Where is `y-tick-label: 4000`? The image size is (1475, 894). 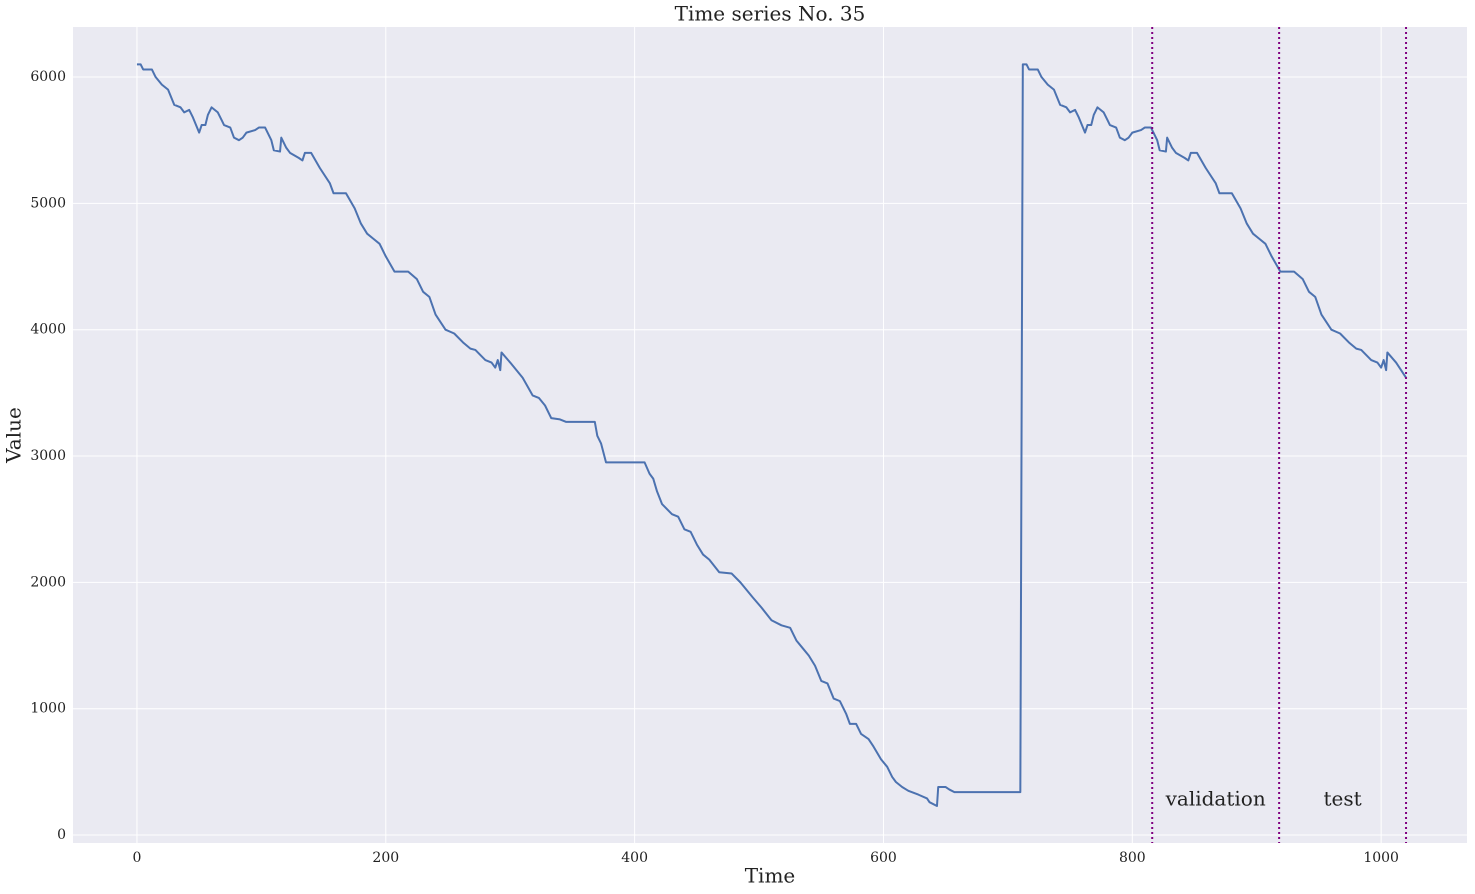 y-tick-label: 4000 is located at coordinates (48, 330).